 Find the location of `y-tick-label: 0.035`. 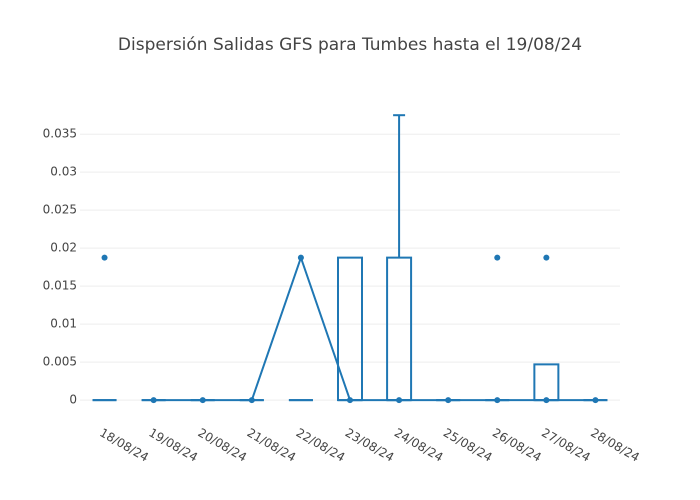

y-tick-label: 0.035 is located at coordinates (60, 134).